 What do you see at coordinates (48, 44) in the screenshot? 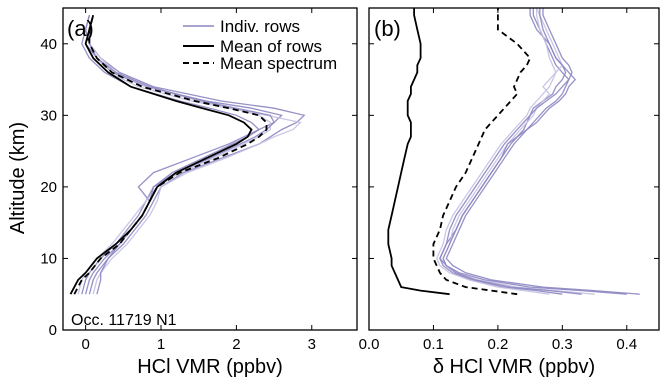
I see `panel-a-y-tick-label: 40` at bounding box center [48, 44].